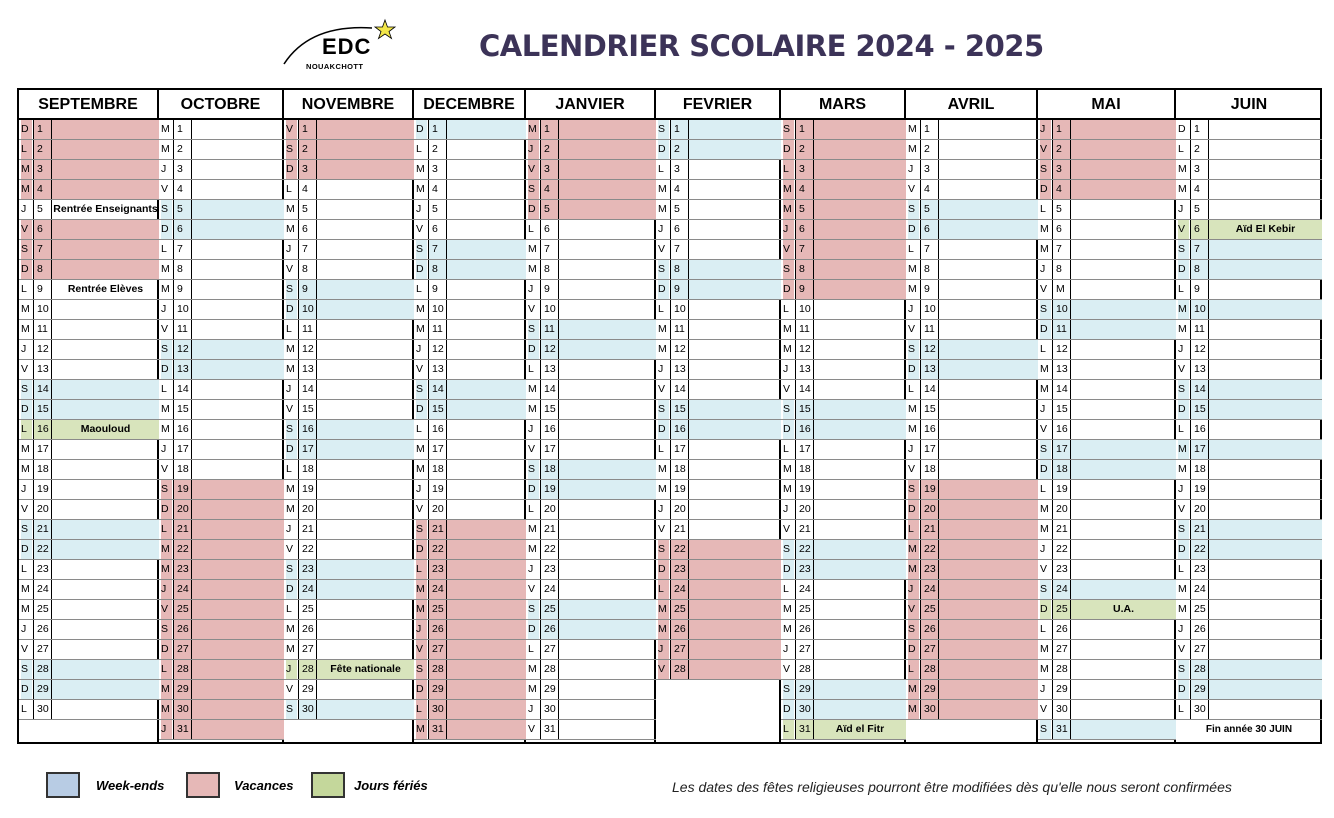  Describe the element at coordinates (972, 470) in the screenshot. I see `day-row: V 18` at that location.